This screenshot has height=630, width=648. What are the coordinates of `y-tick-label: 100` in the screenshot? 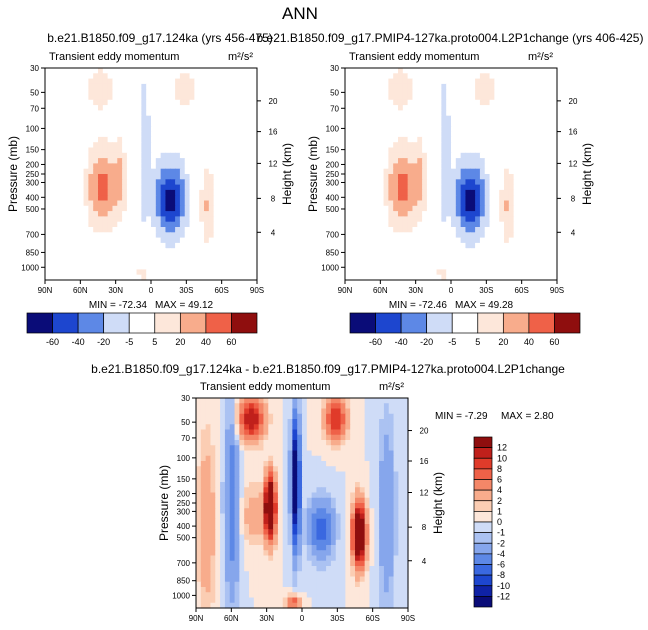 It's located at (33, 128).